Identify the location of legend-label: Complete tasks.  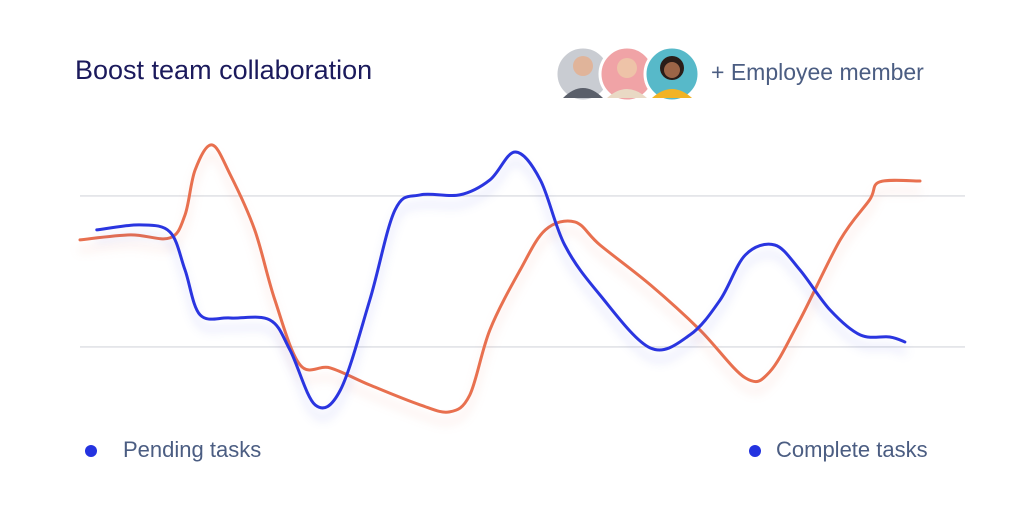
(852, 449).